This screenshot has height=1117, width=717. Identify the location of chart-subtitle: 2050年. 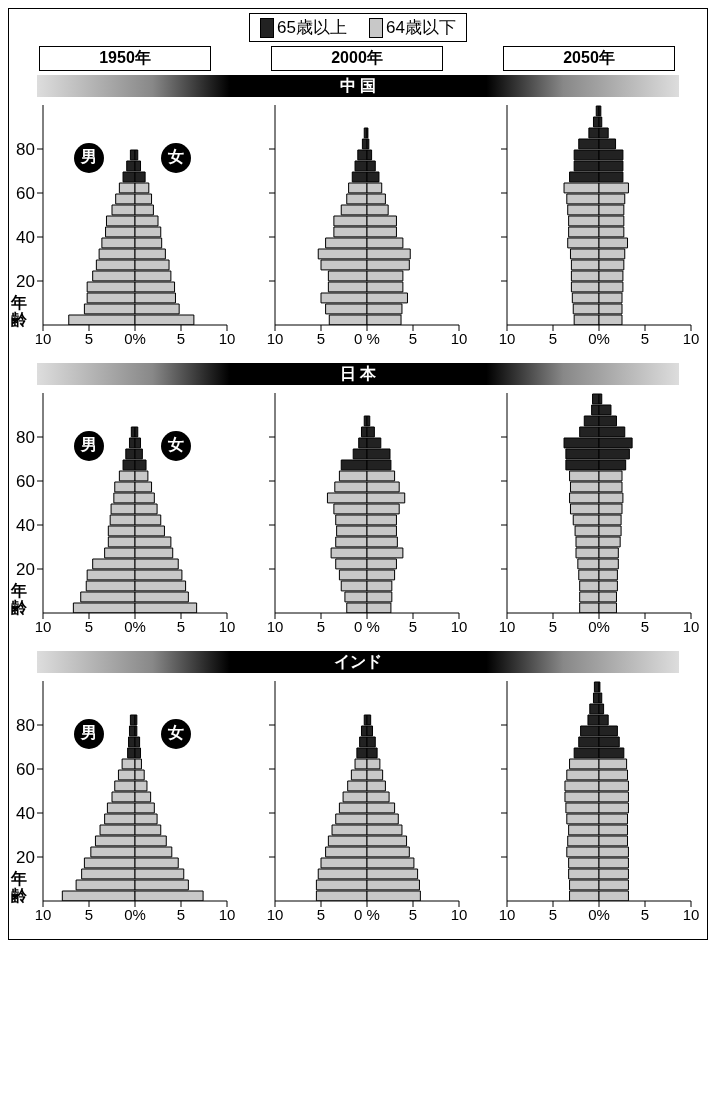
(589, 58).